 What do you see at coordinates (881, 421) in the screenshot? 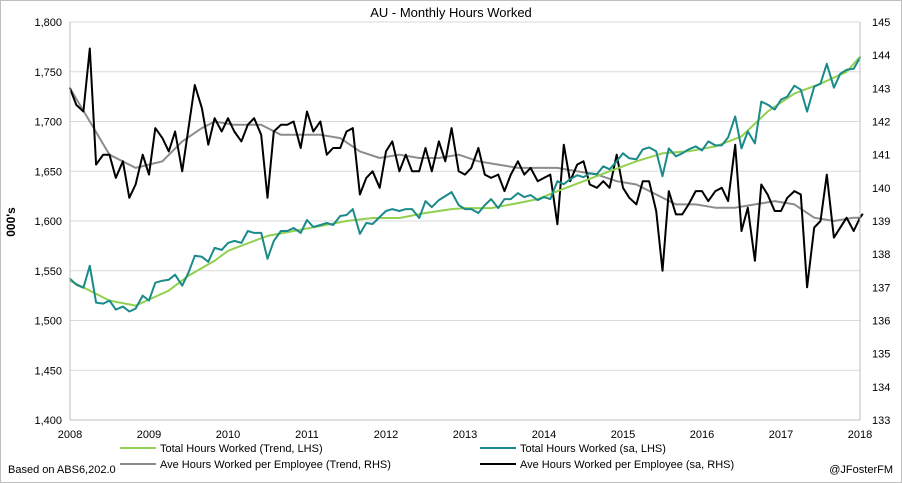
I see `y-right-tick-label: 133` at bounding box center [881, 421].